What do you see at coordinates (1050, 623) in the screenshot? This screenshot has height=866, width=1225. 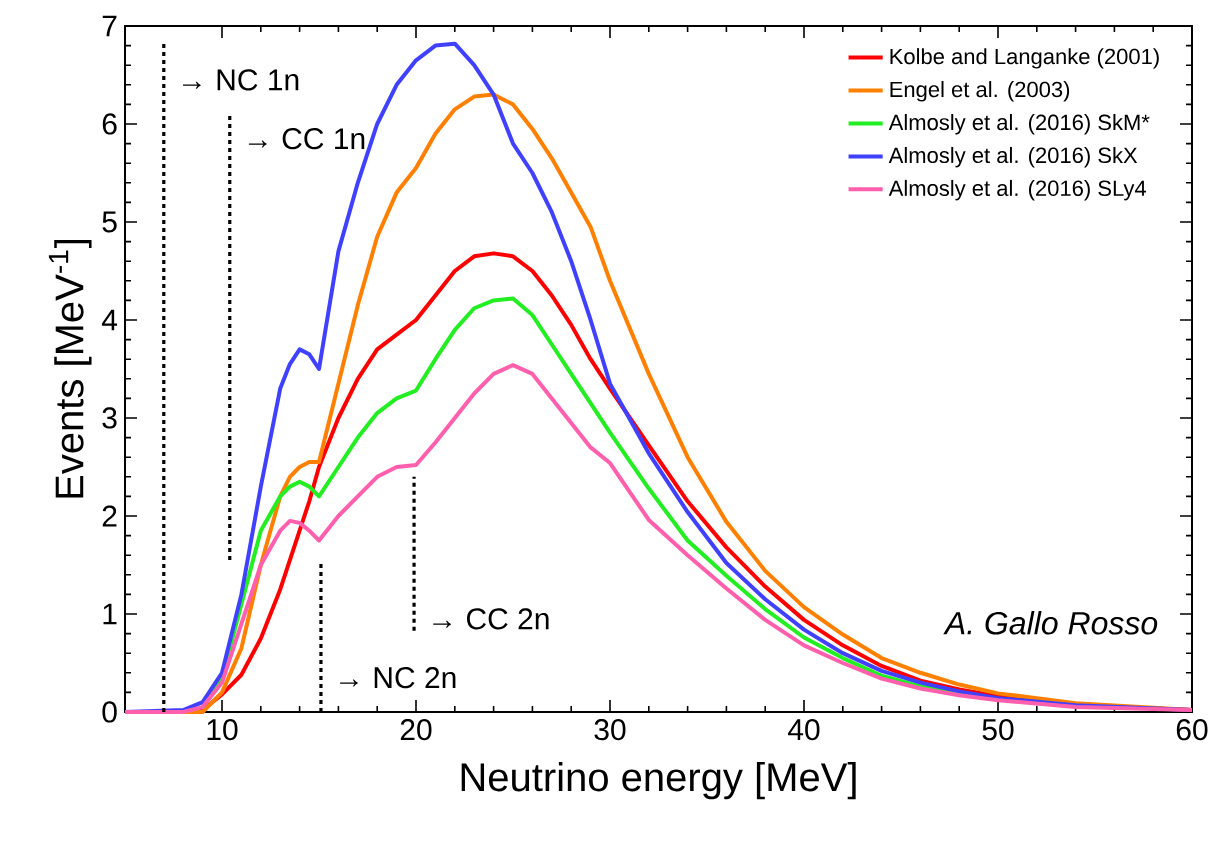 I see `annotation: A. Gallo Rosso` at bounding box center [1050, 623].